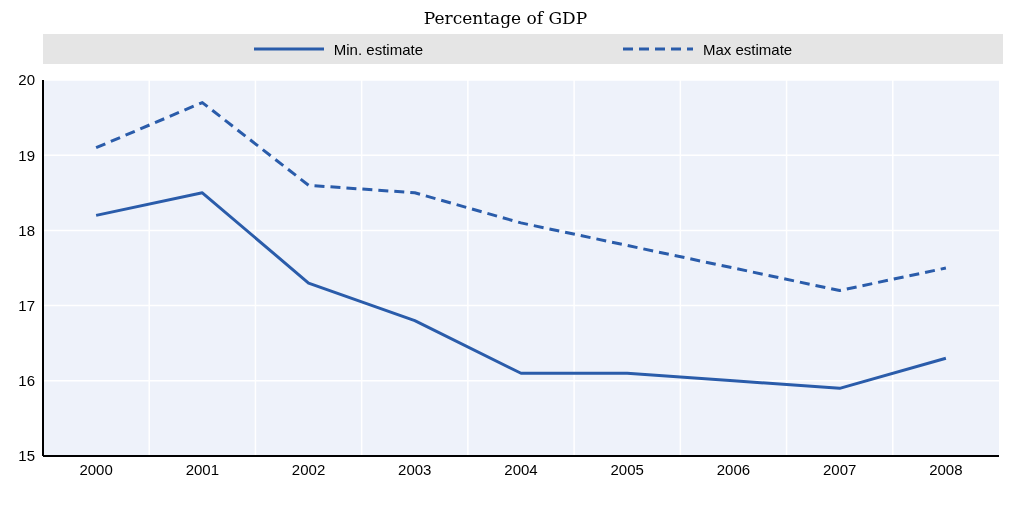 This screenshot has width=1011, height=508. What do you see at coordinates (946, 469) in the screenshot?
I see `x-tick-label: 2008` at bounding box center [946, 469].